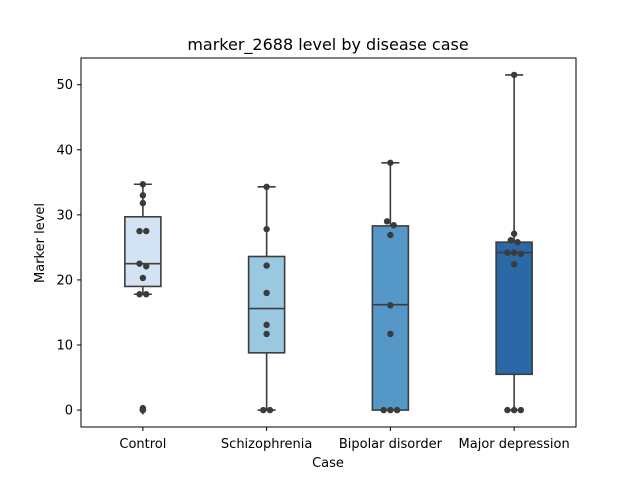 The image size is (640, 480). What do you see at coordinates (64, 150) in the screenshot?
I see `y-tick-label: 40` at bounding box center [64, 150].